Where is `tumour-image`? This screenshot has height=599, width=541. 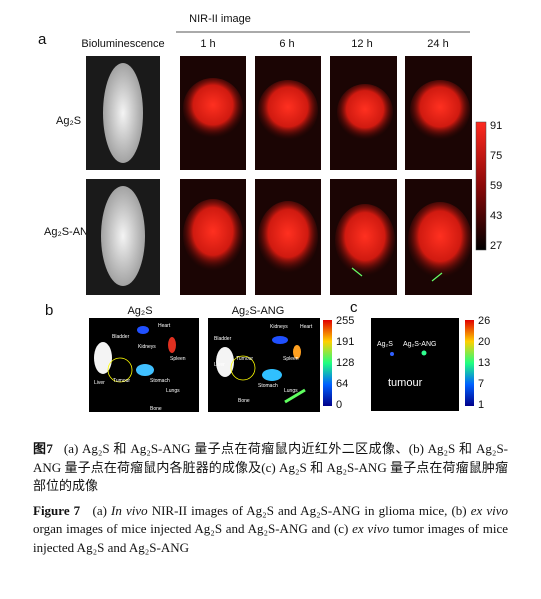
tumour-image is located at coordinates (422, 364).